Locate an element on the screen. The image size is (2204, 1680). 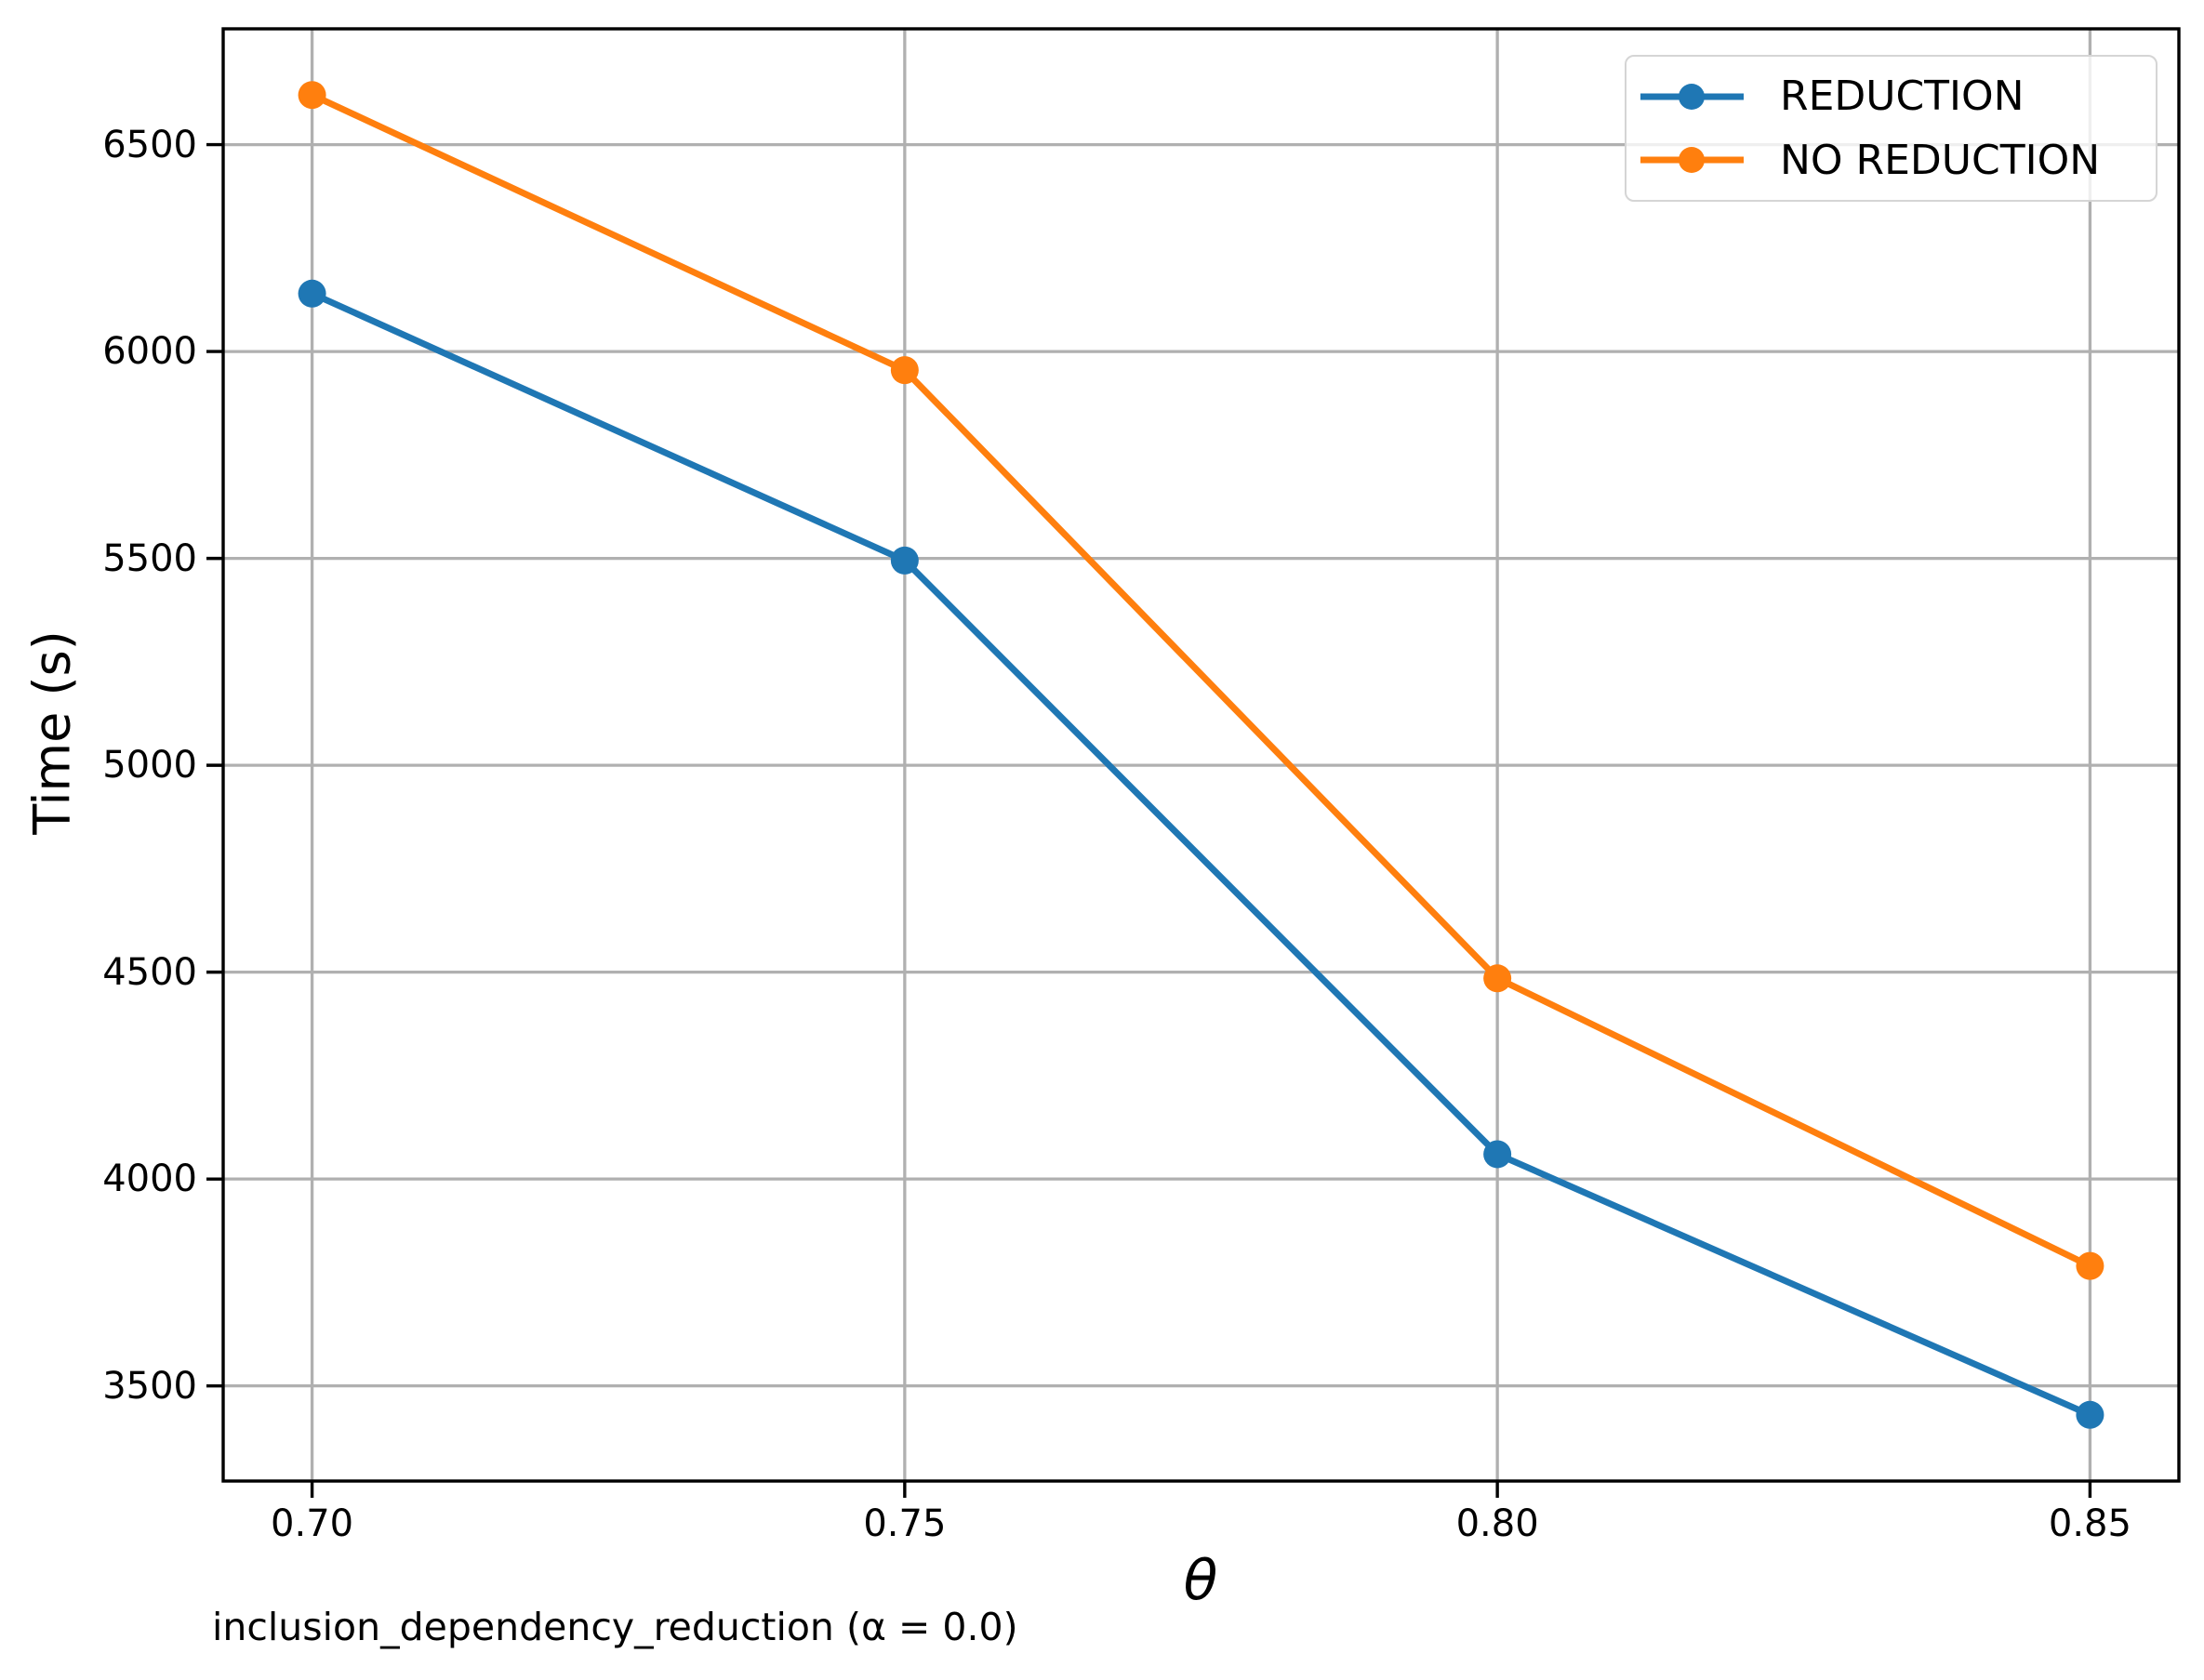
x-axis-label: θ is located at coordinates (1200, 1580).